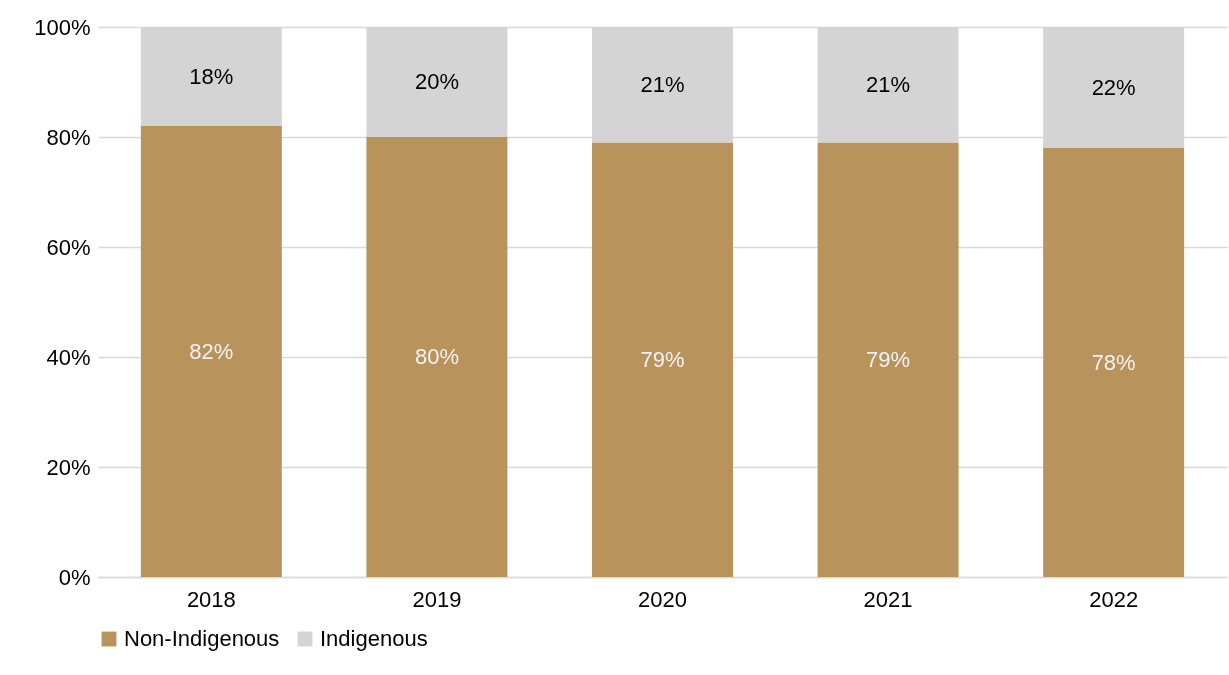  What do you see at coordinates (437, 599) in the screenshot?
I see `x-tick-label: 2019` at bounding box center [437, 599].